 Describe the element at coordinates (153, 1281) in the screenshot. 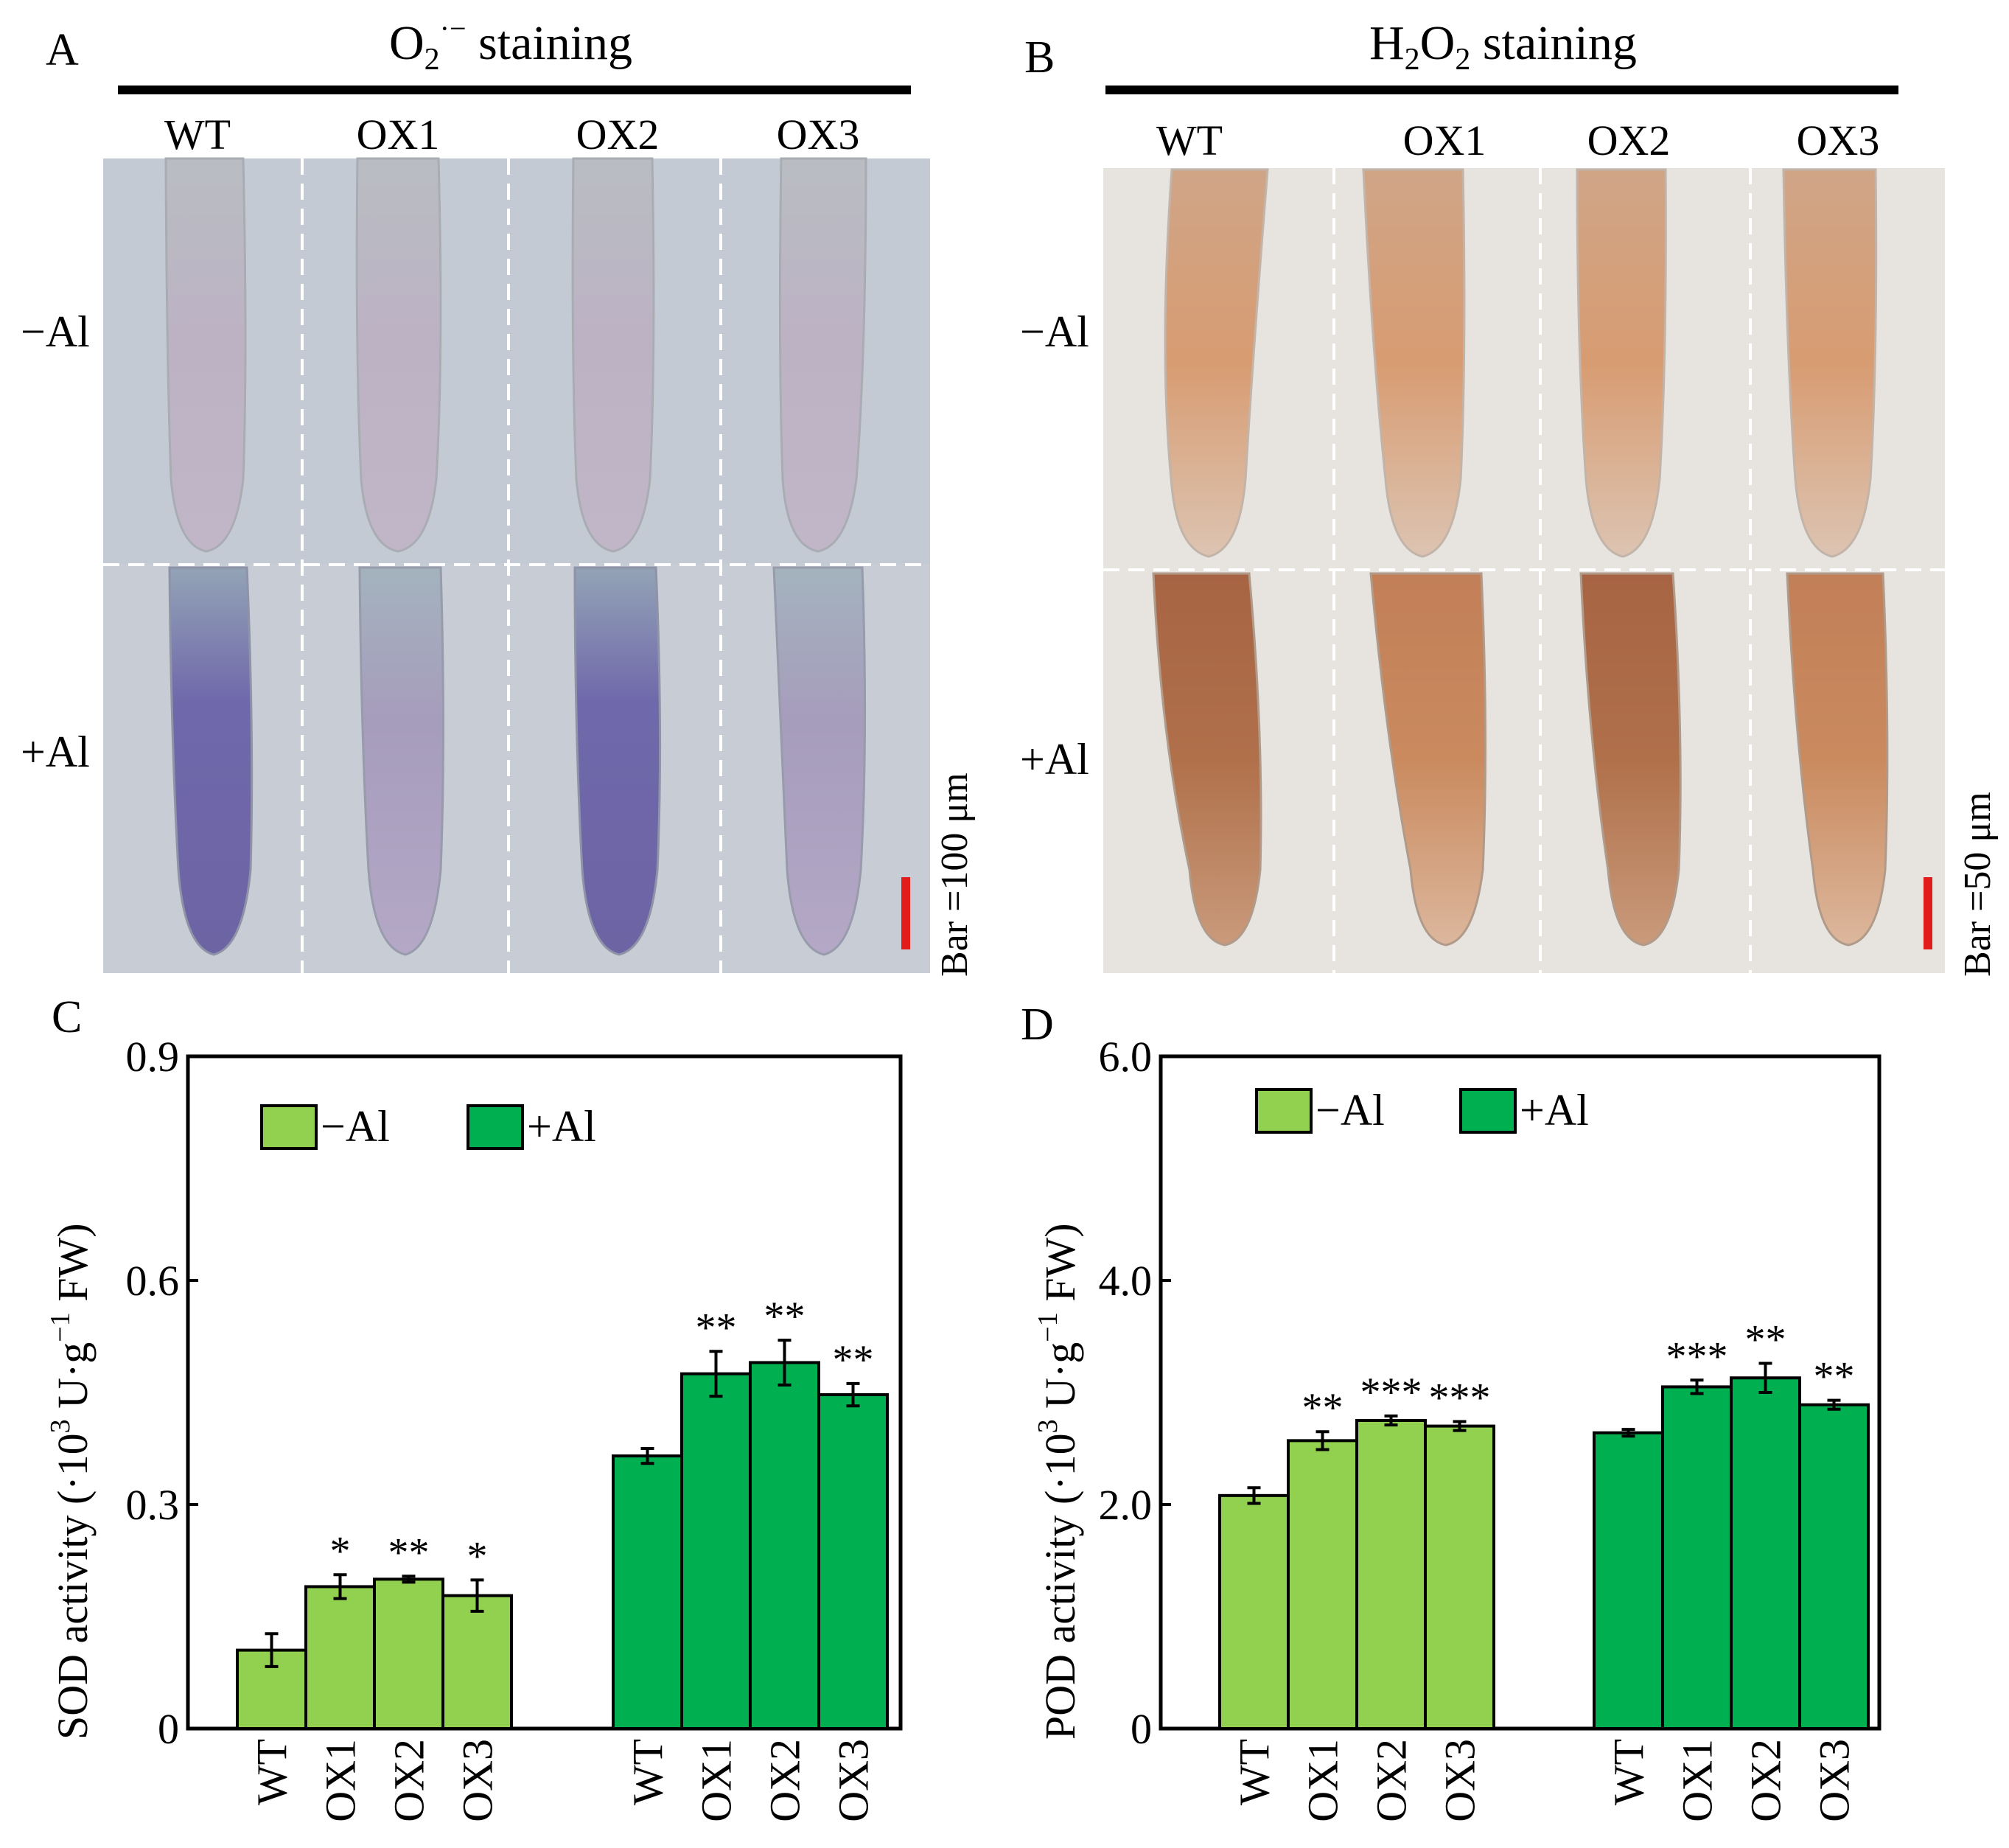

I see `y-tick-label: 0.6` at that location.